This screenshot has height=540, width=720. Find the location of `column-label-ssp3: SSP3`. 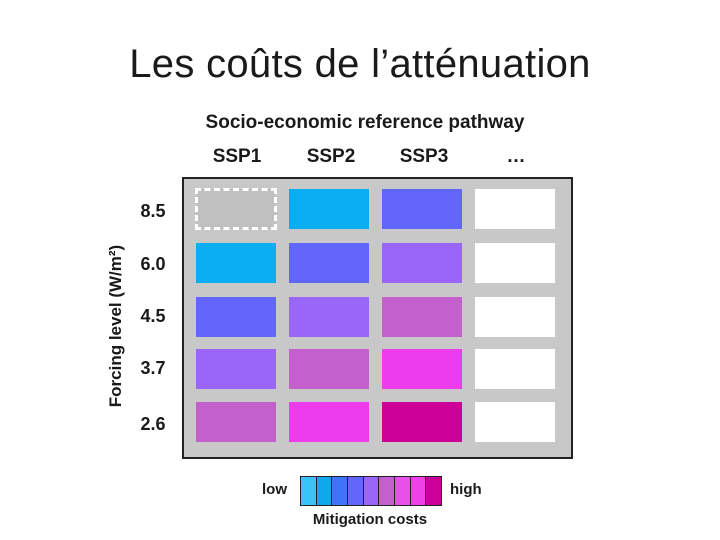

column-label-ssp3: SSP3 is located at coordinates (424, 156).